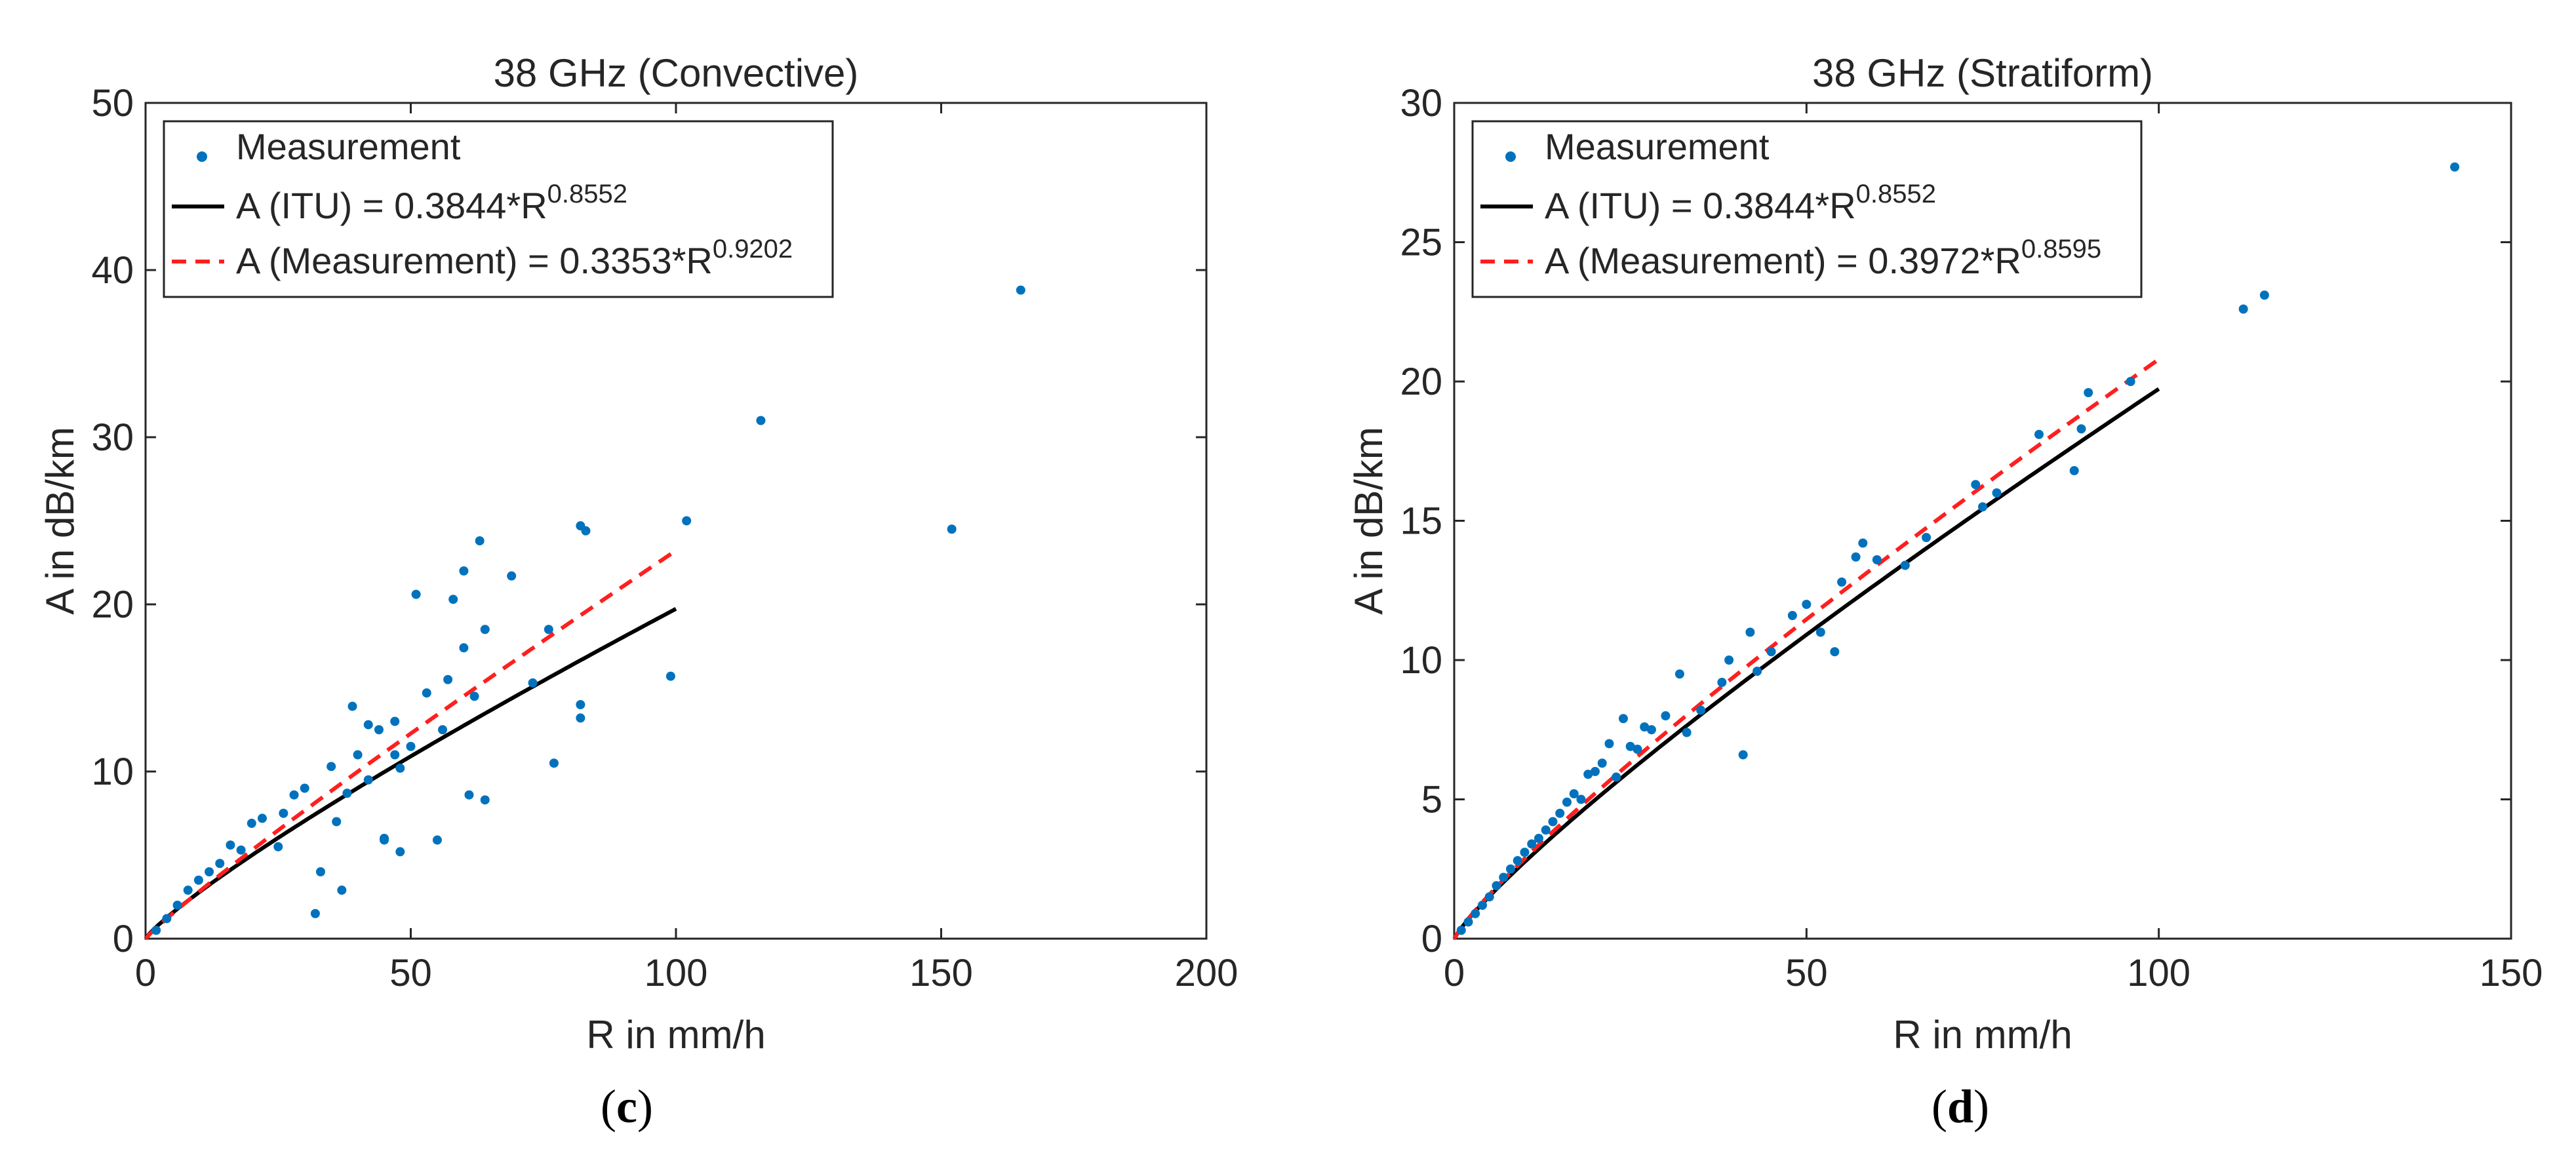  I want to click on y-tick-label: 25, so click(1421, 243).